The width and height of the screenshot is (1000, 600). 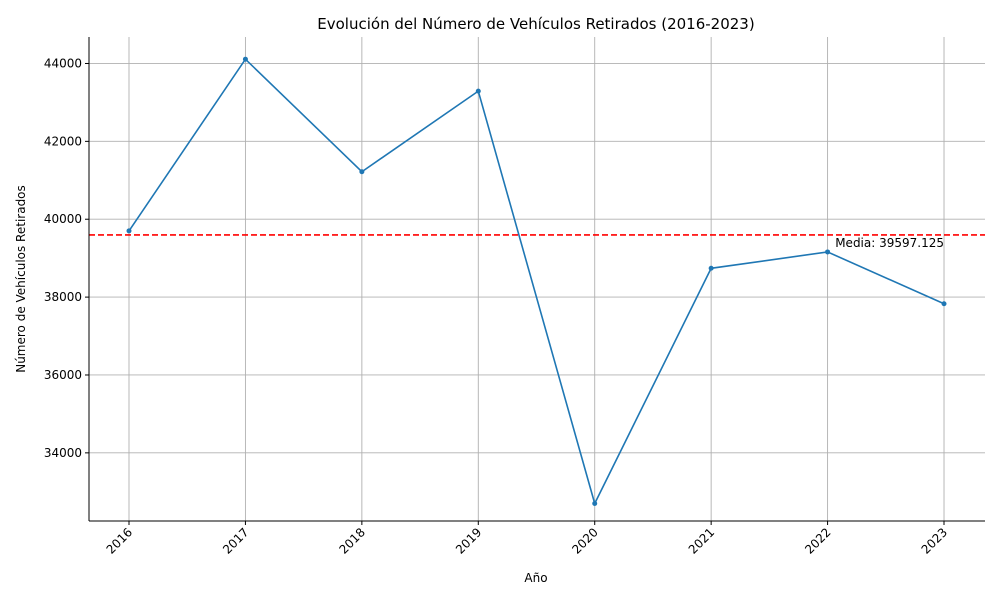 I want to click on y-tick-label: 36000, so click(x=63, y=375).